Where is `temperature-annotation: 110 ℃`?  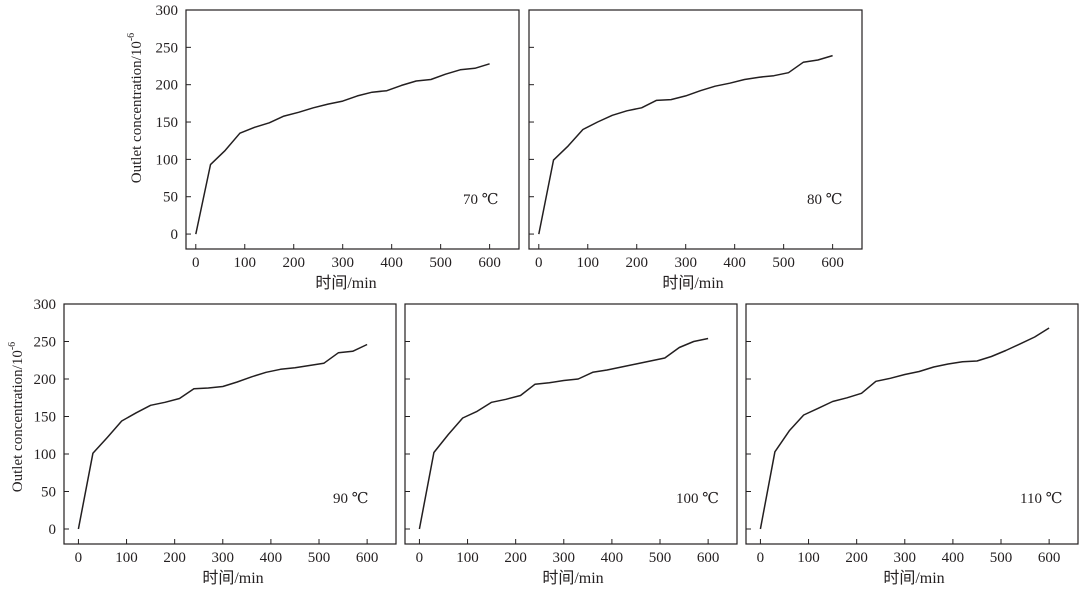
temperature-annotation: 110 ℃ is located at coordinates (1041, 499).